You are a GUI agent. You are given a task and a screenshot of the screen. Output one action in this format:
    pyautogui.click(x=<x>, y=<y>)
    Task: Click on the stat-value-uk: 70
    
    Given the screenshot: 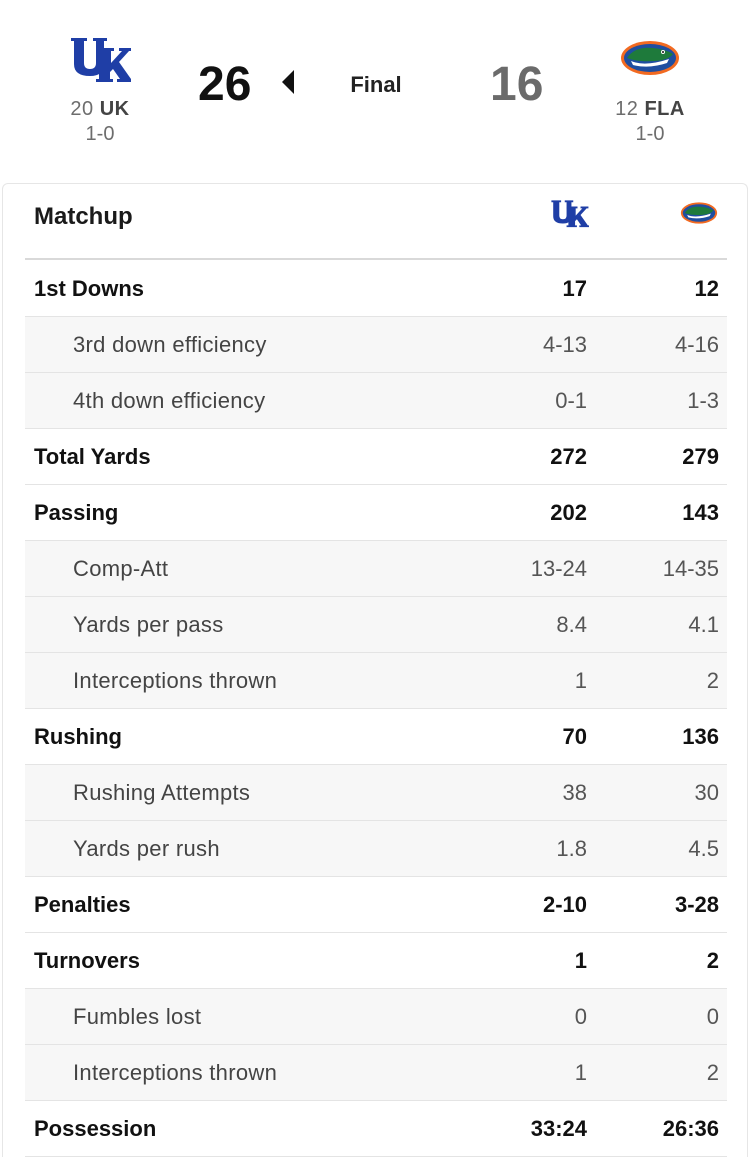 What is the action you would take?
    pyautogui.click(x=574, y=736)
    